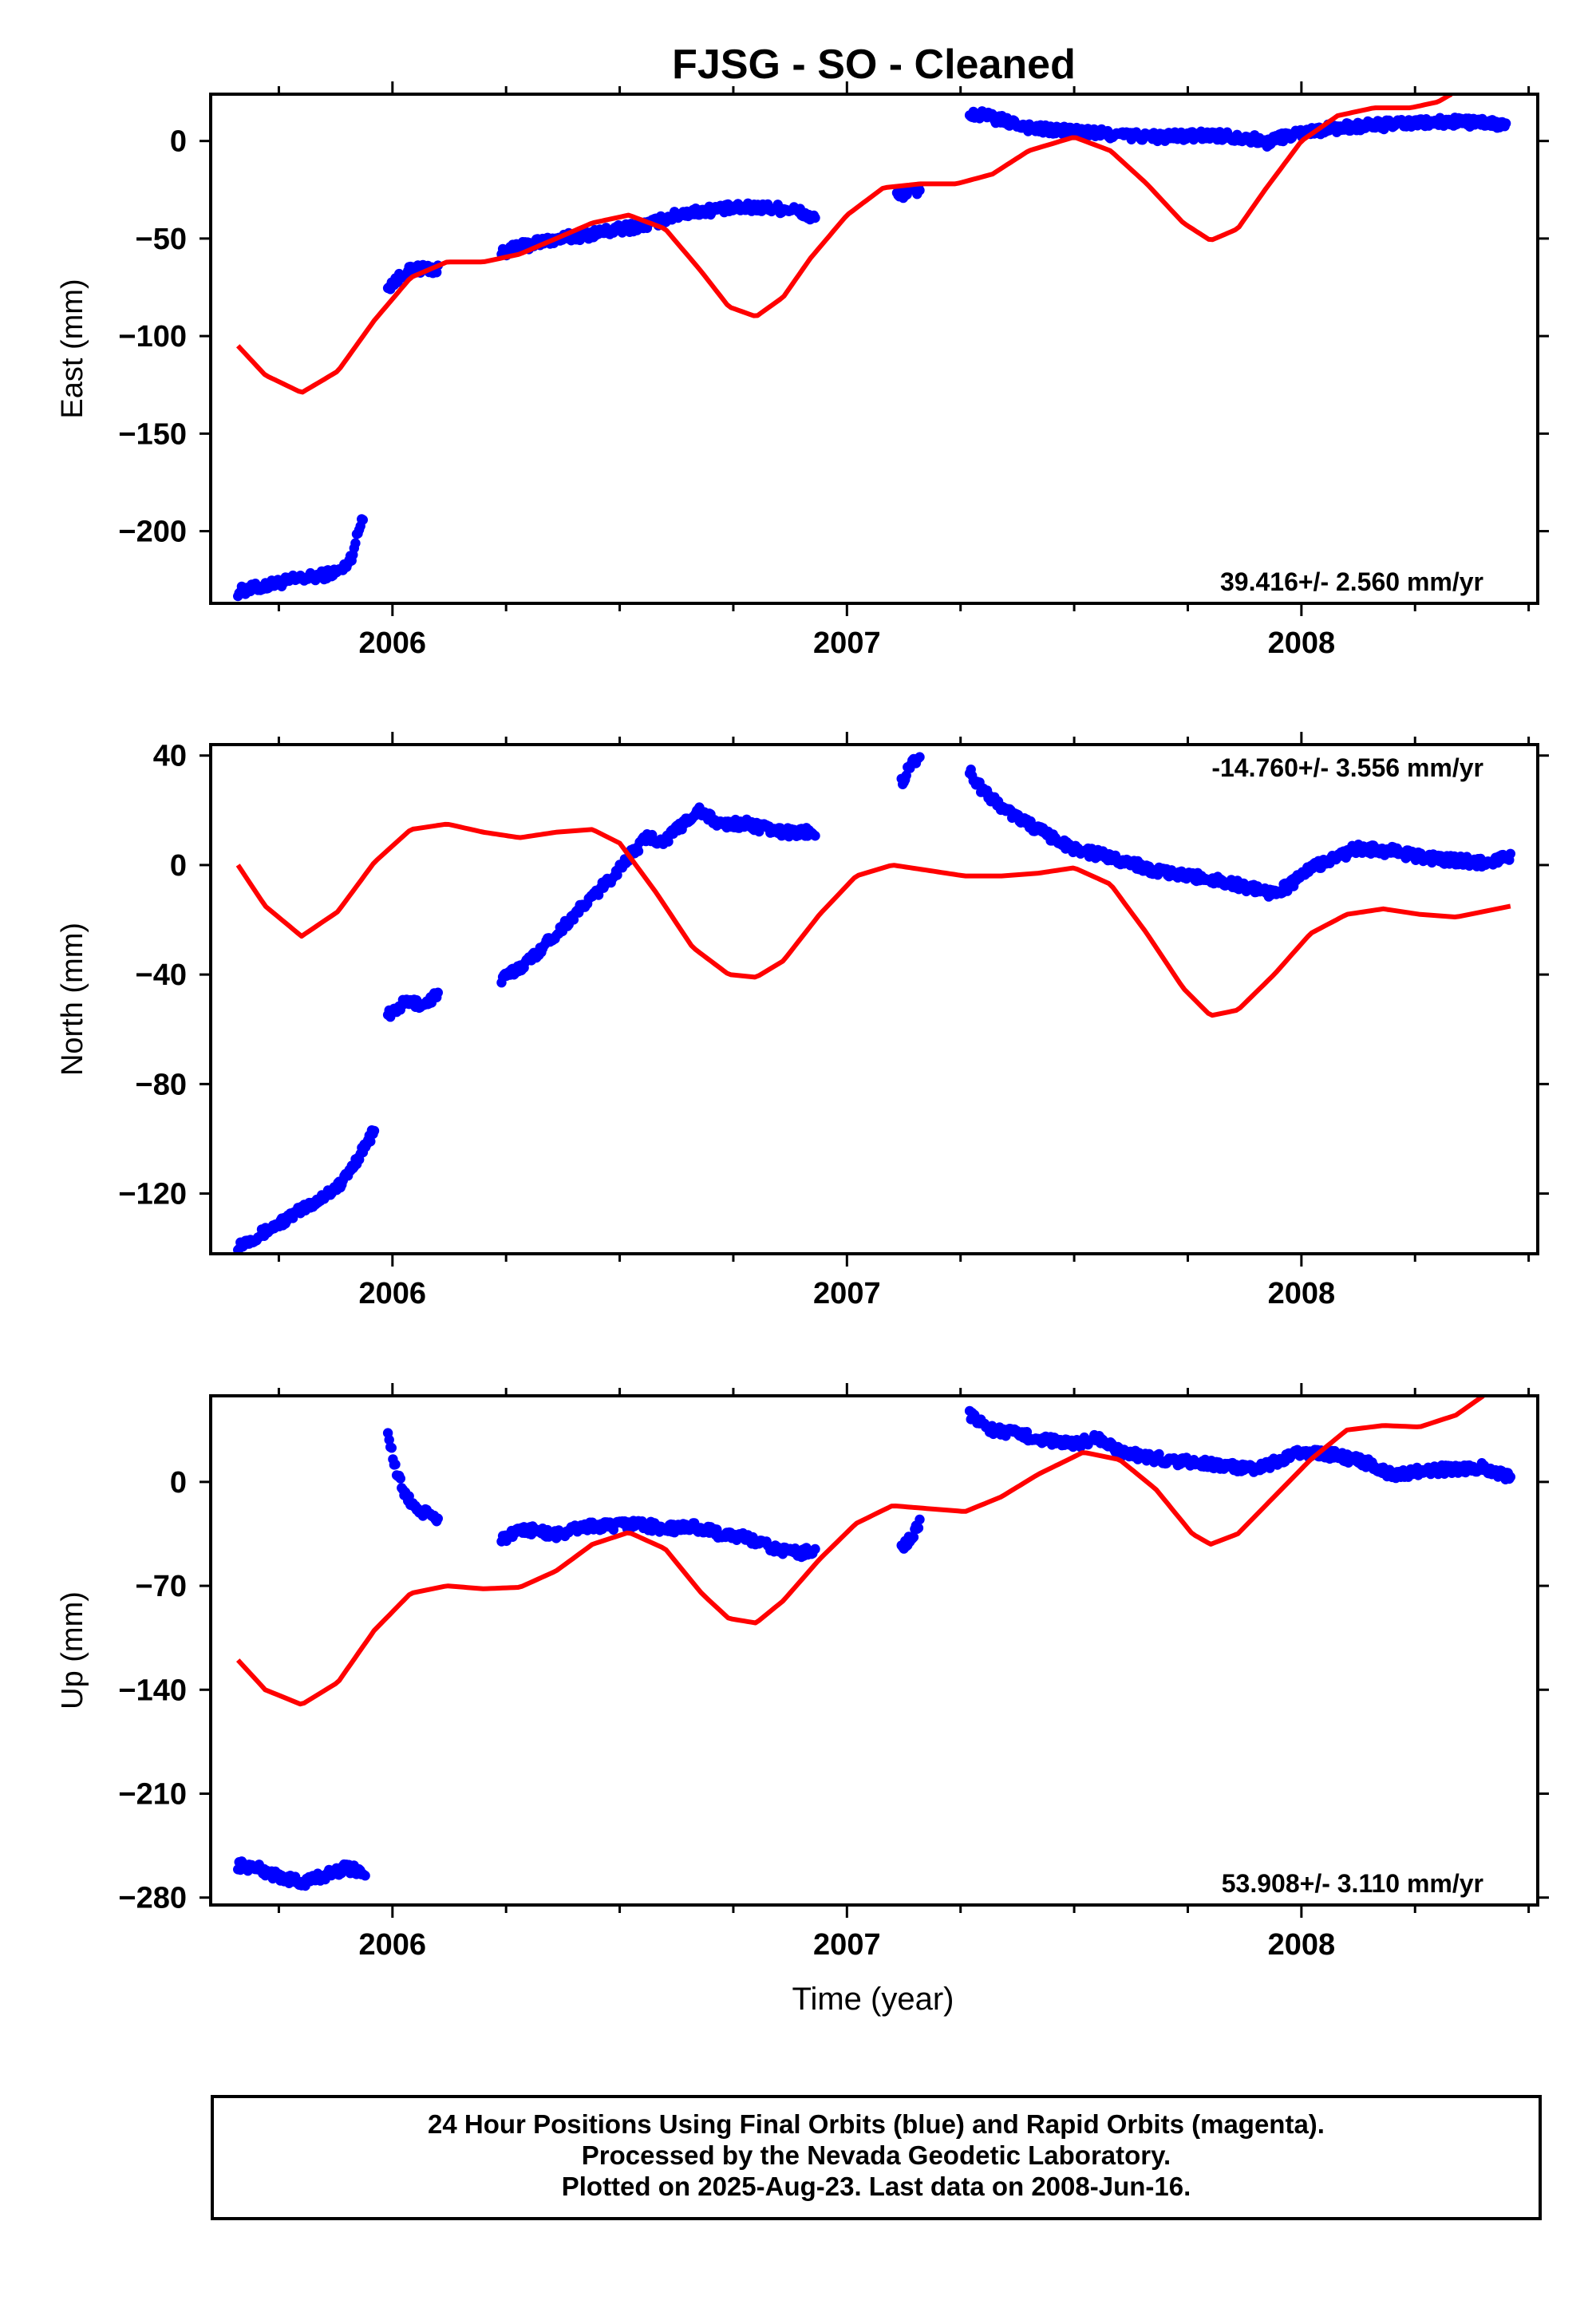 The height and width of the screenshot is (2316, 1596). Describe the element at coordinates (161, 239) in the screenshot. I see `y-tick-label: −50` at that location.